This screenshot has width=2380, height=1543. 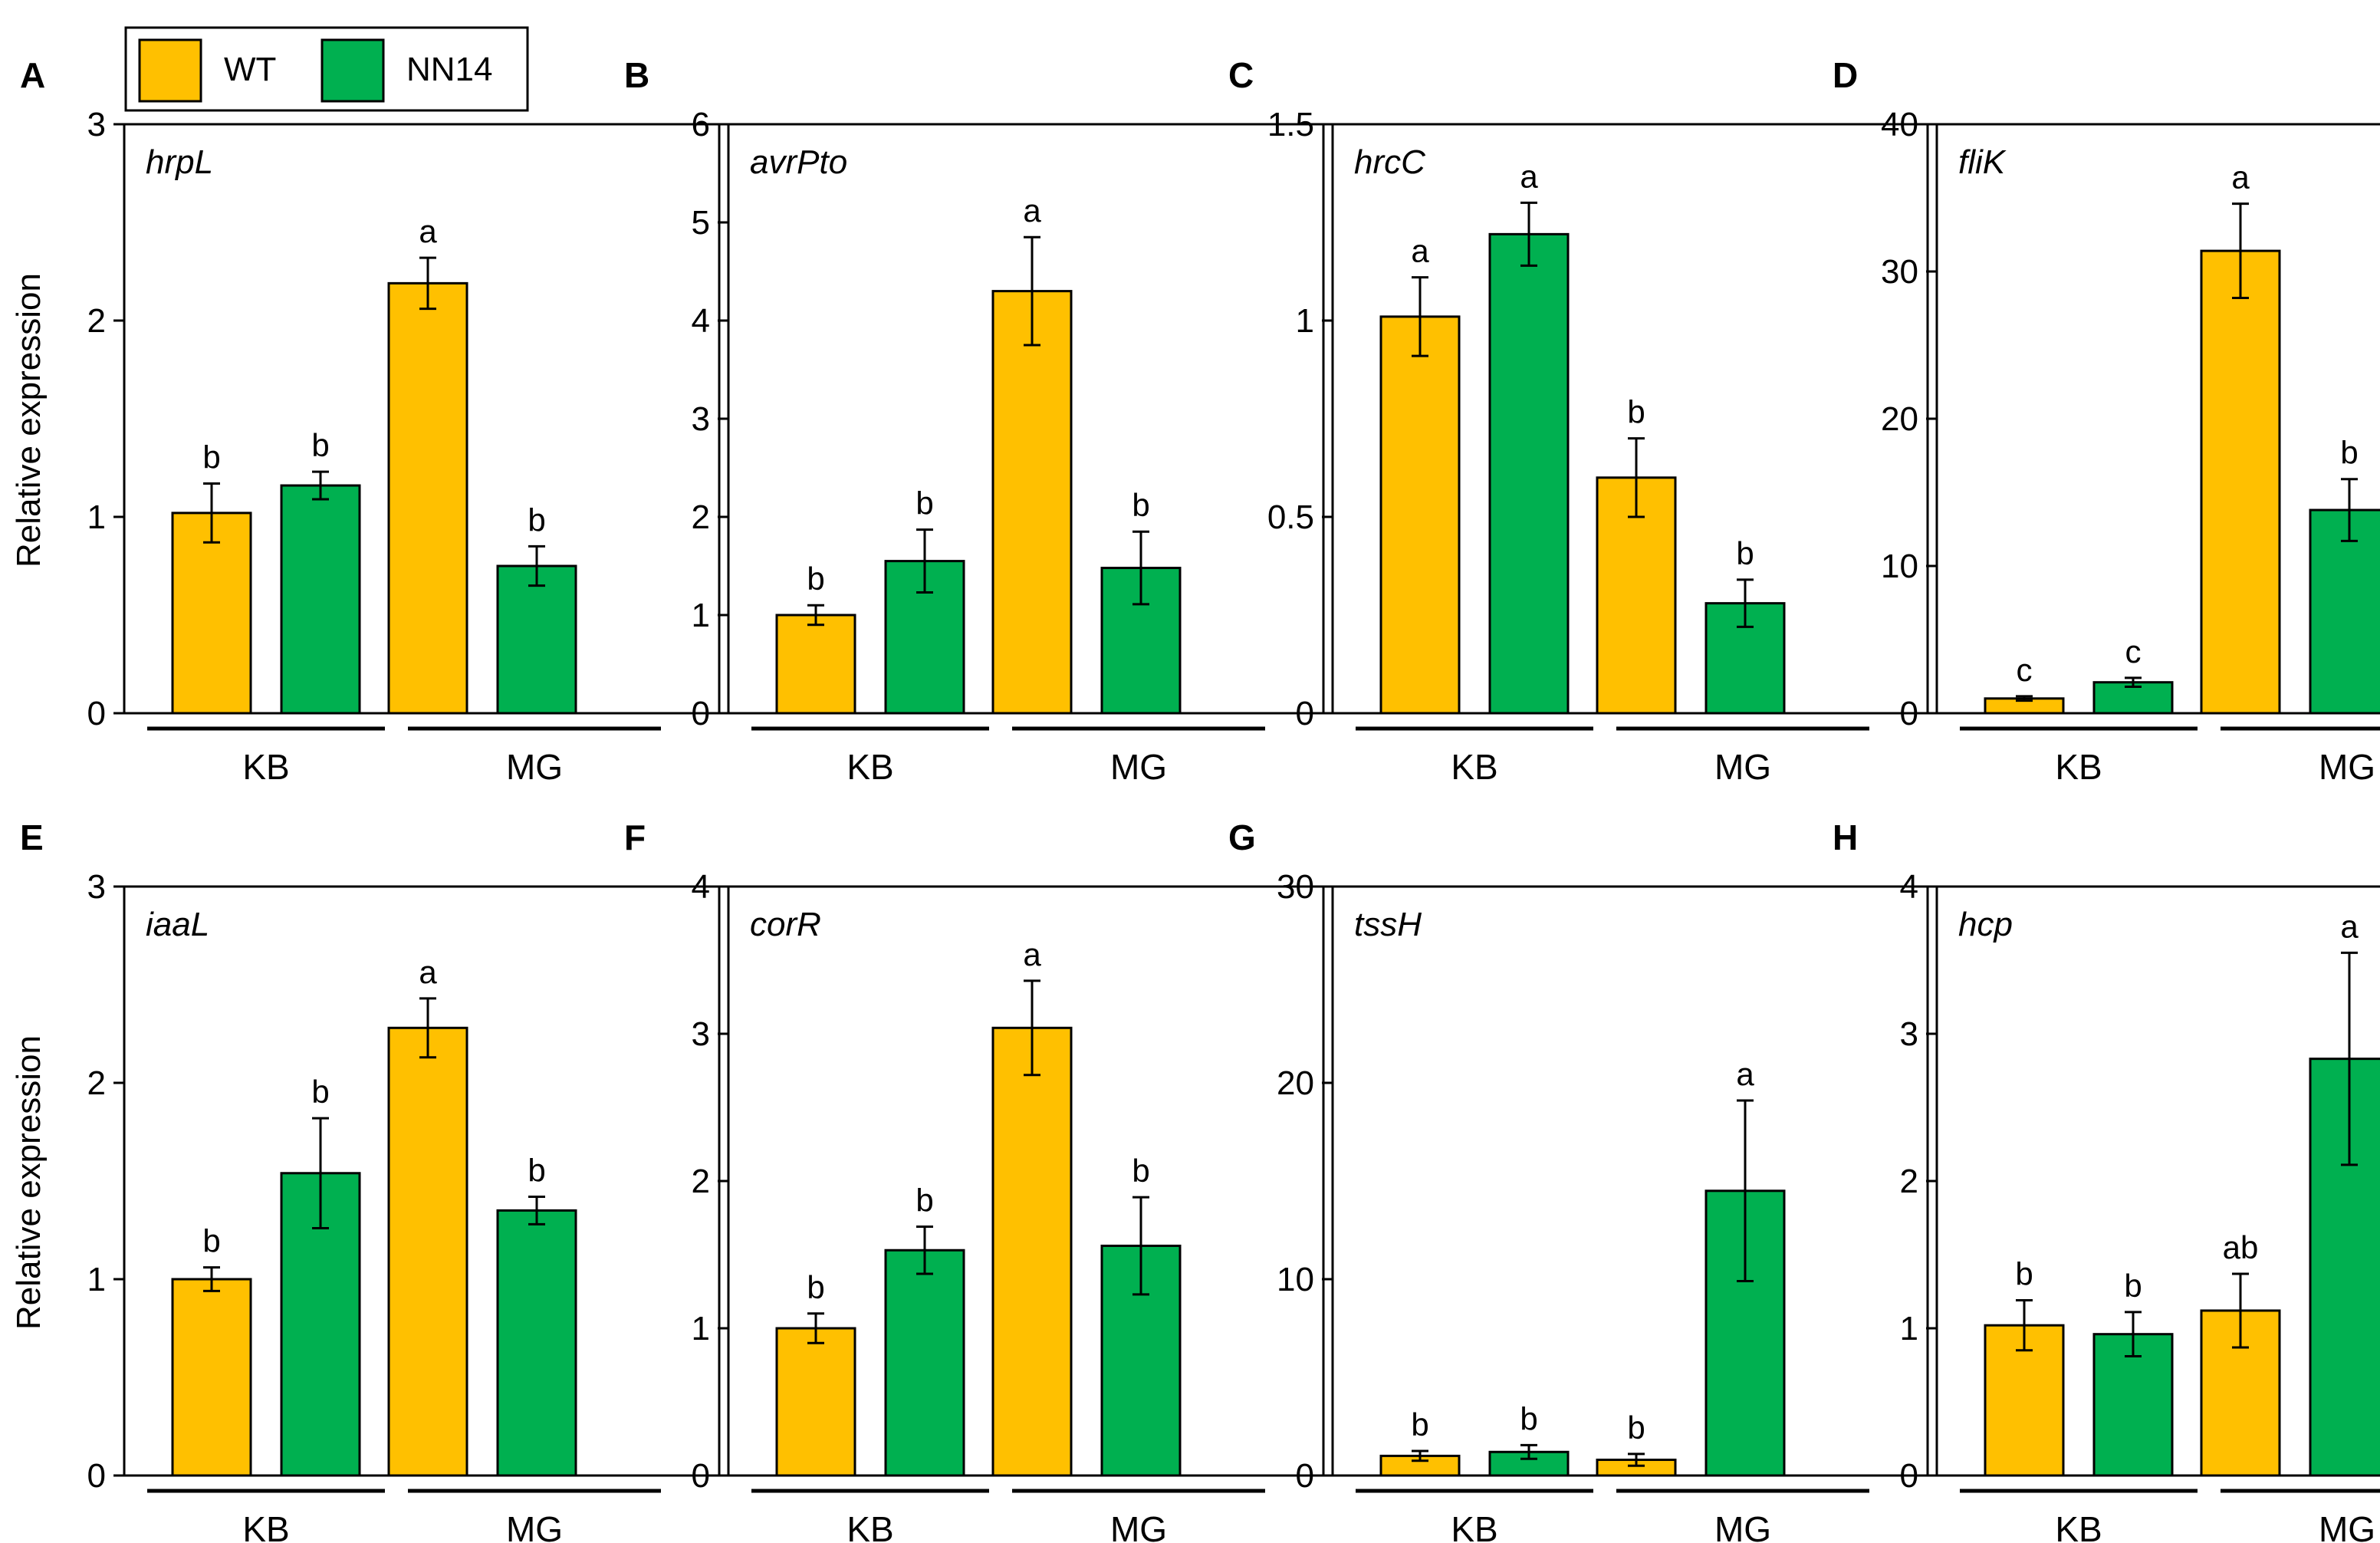 I want to click on gene-label: fliK, so click(x=1983, y=162).